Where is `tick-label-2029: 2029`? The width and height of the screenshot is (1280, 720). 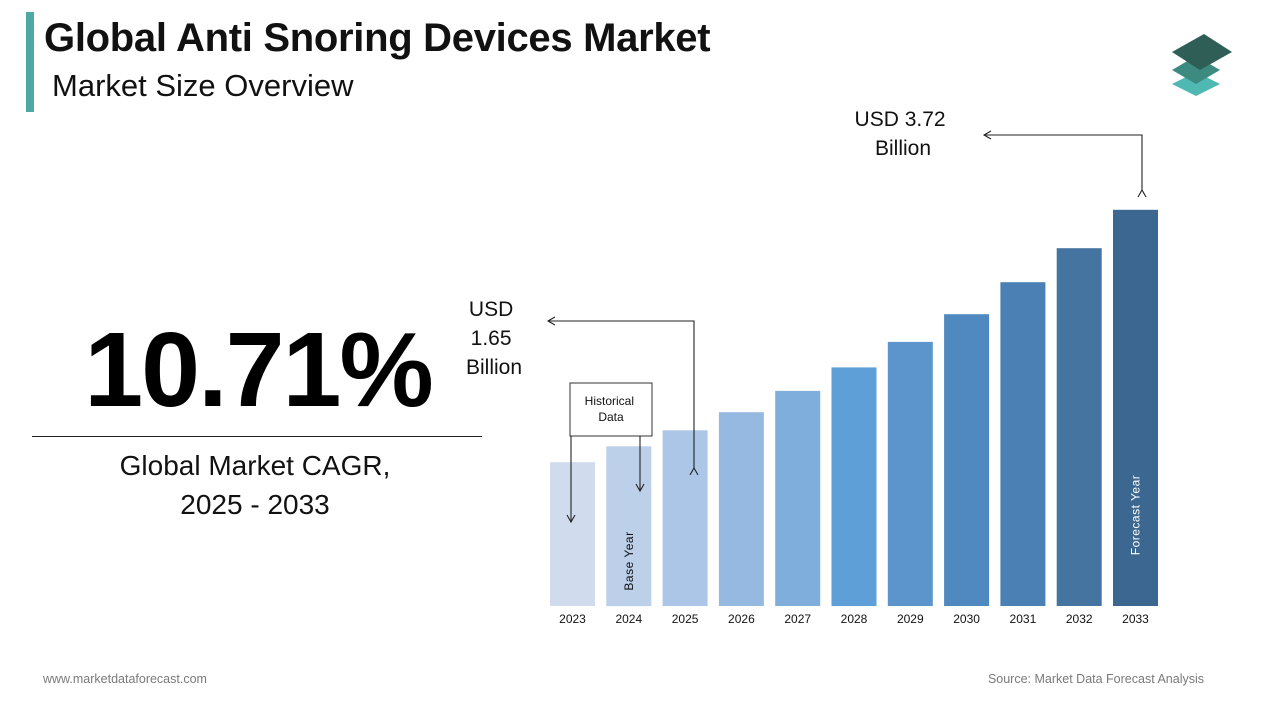
tick-label-2029: 2029 is located at coordinates (910, 619).